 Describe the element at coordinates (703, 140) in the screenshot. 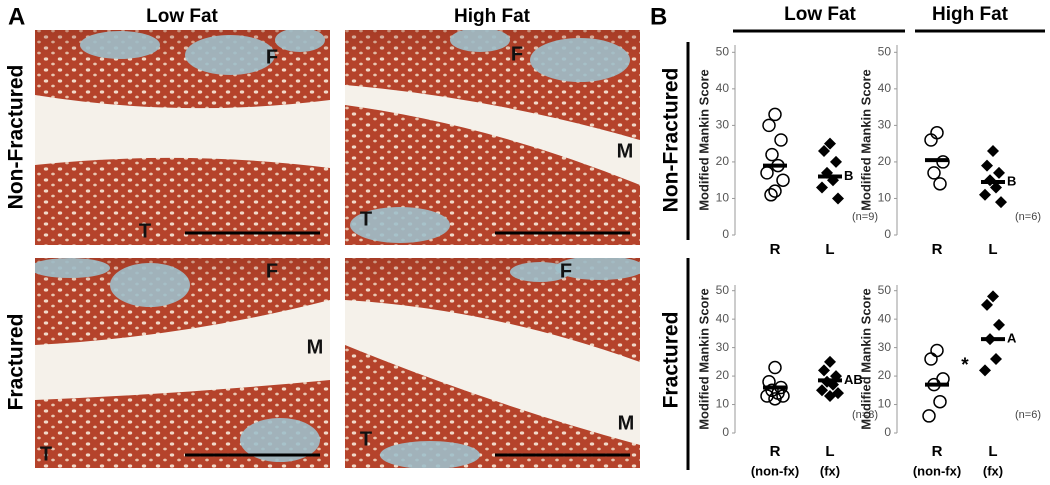

I see `y-axis-label: Modified Mankin Score` at that location.